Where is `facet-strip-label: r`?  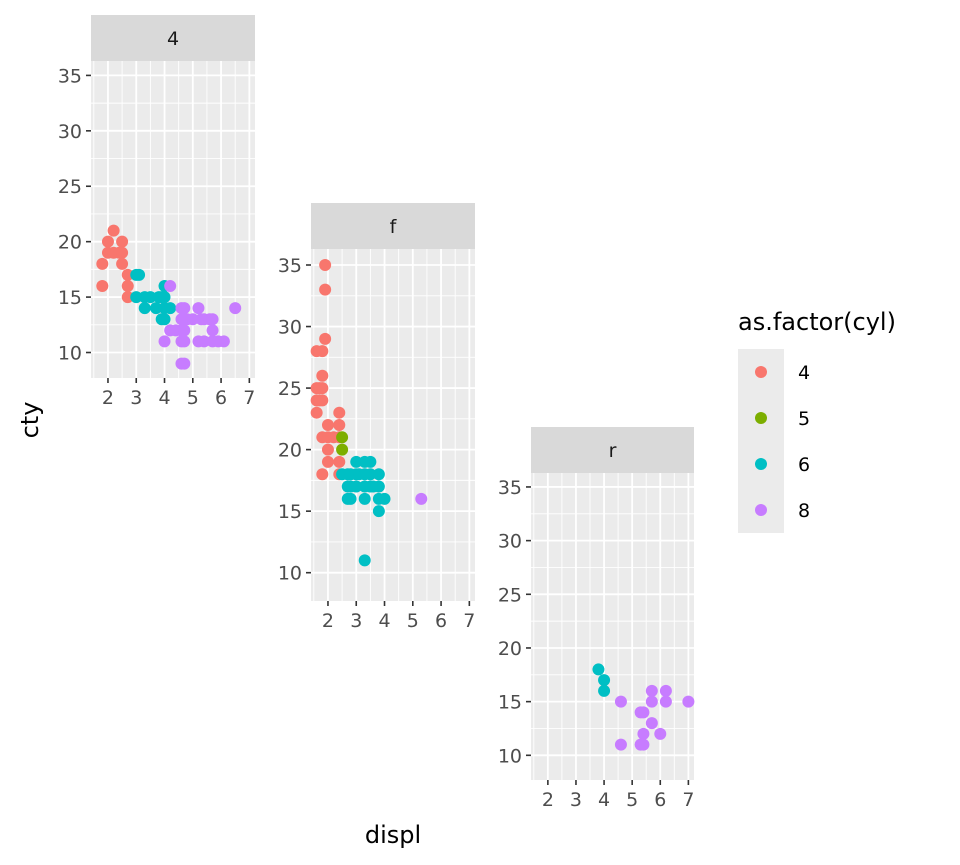 facet-strip-label: r is located at coordinates (613, 451).